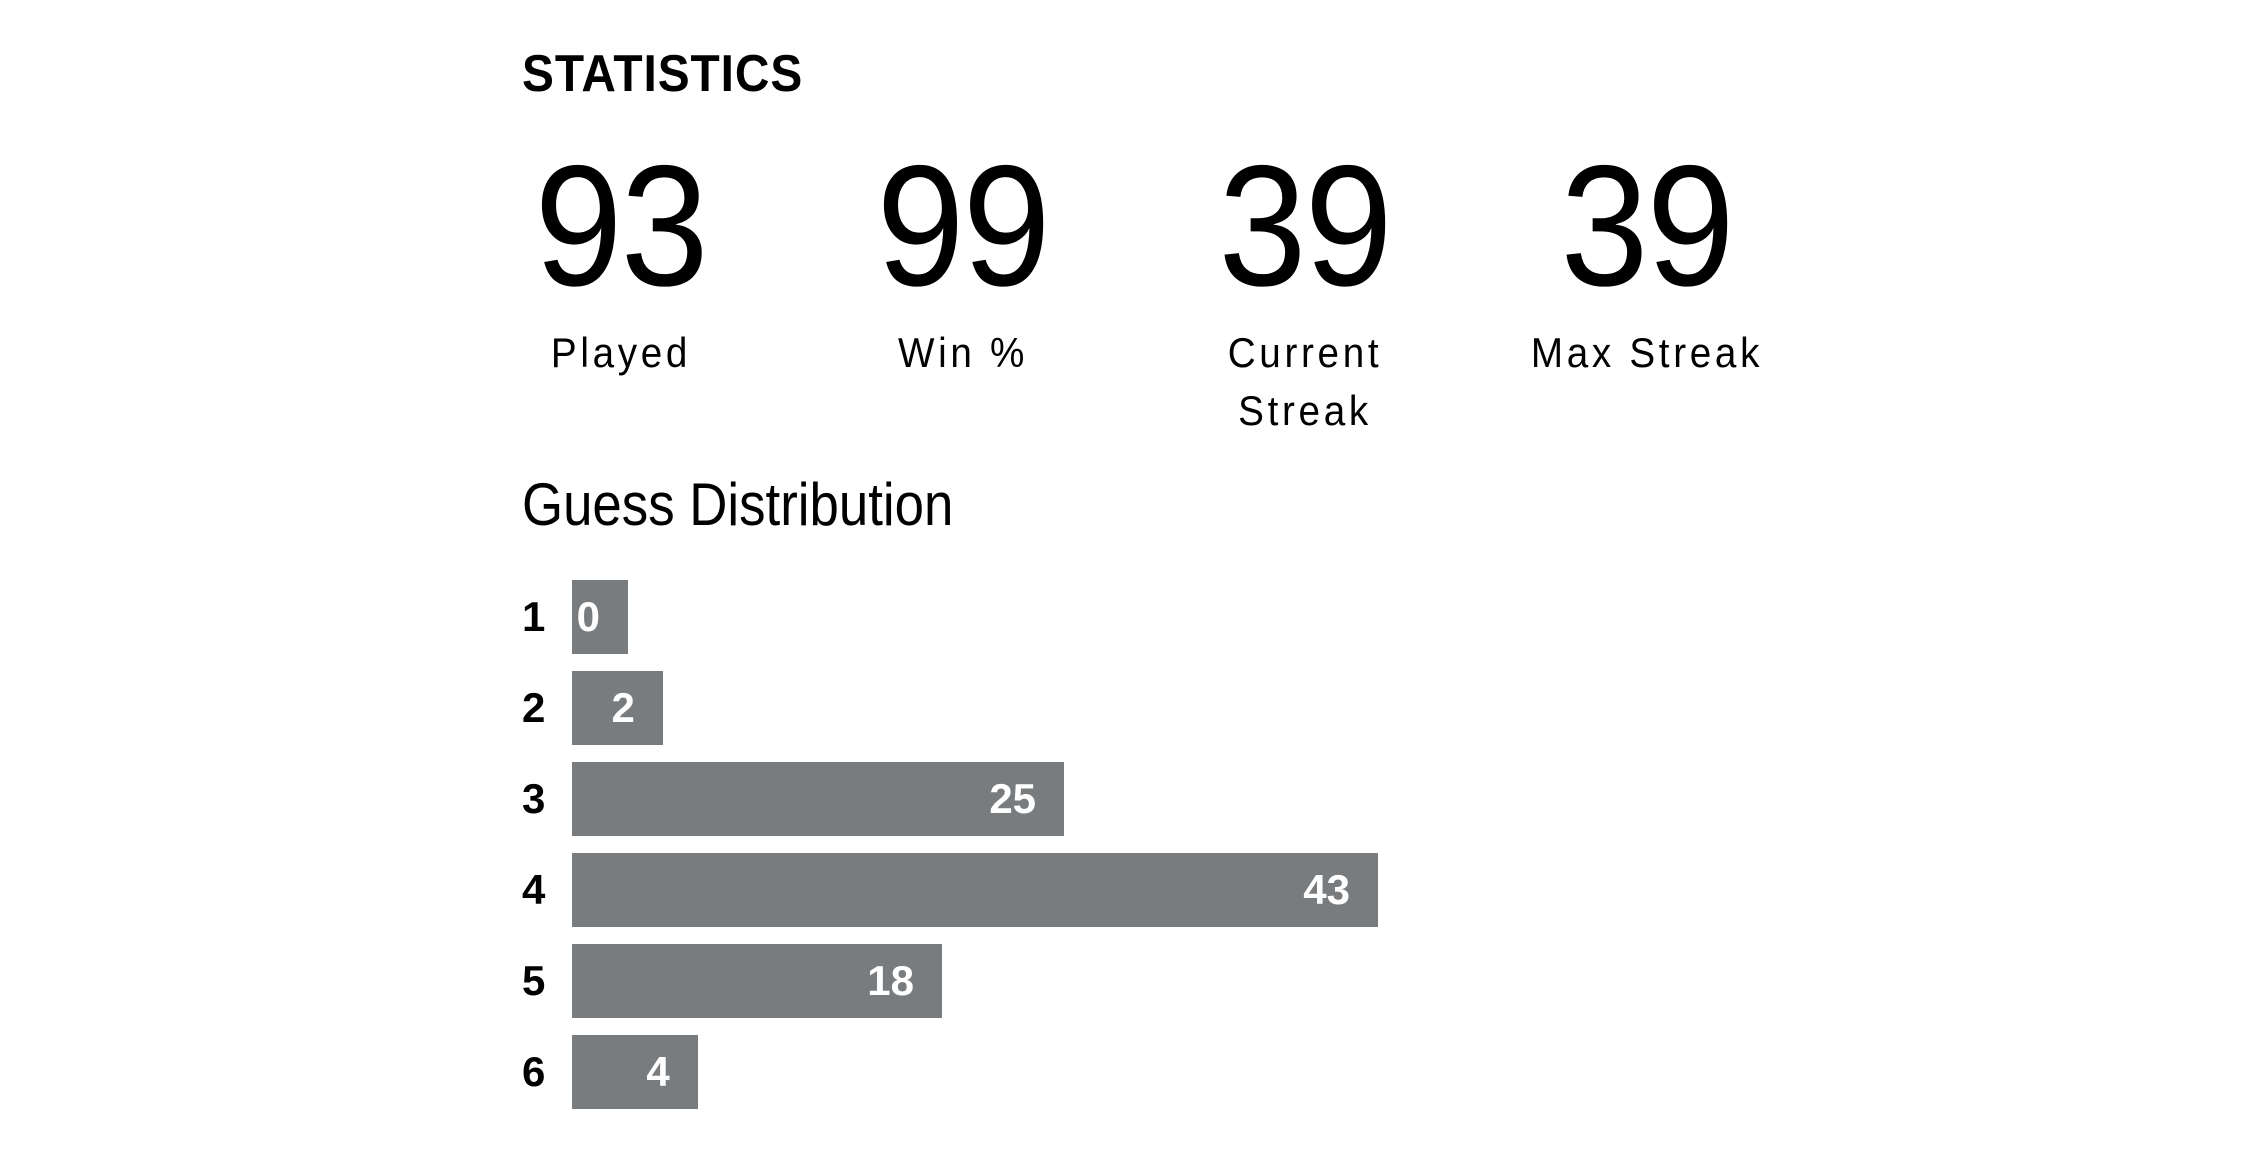 Image resolution: width=2262 pixels, height=1167 pixels. I want to click on stat-label: Current Streak, so click(1305, 381).